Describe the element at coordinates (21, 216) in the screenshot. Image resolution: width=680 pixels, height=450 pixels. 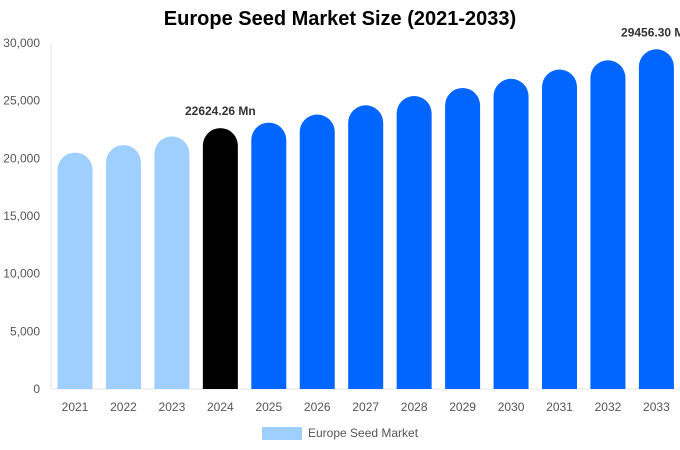
I see `y-tick-label: 15,000` at that location.